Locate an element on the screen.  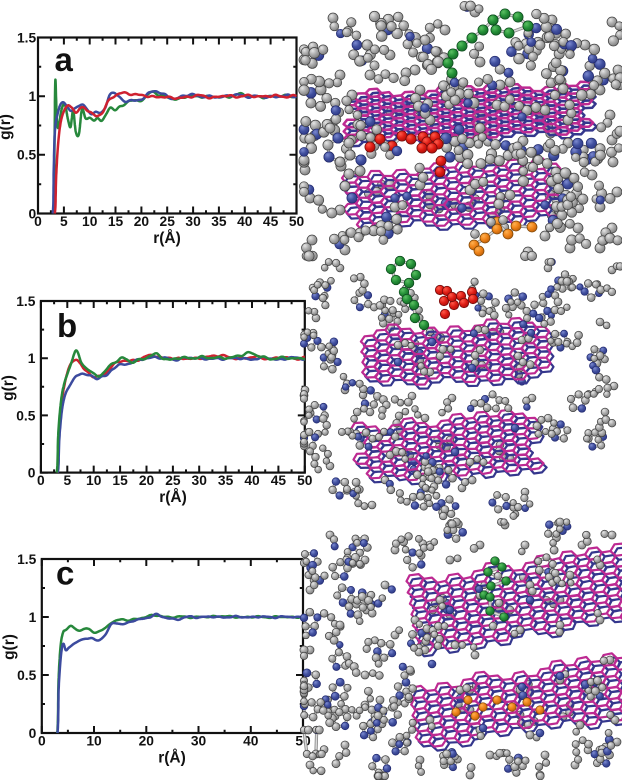
svg-text: b is located at coordinates (67, 325).